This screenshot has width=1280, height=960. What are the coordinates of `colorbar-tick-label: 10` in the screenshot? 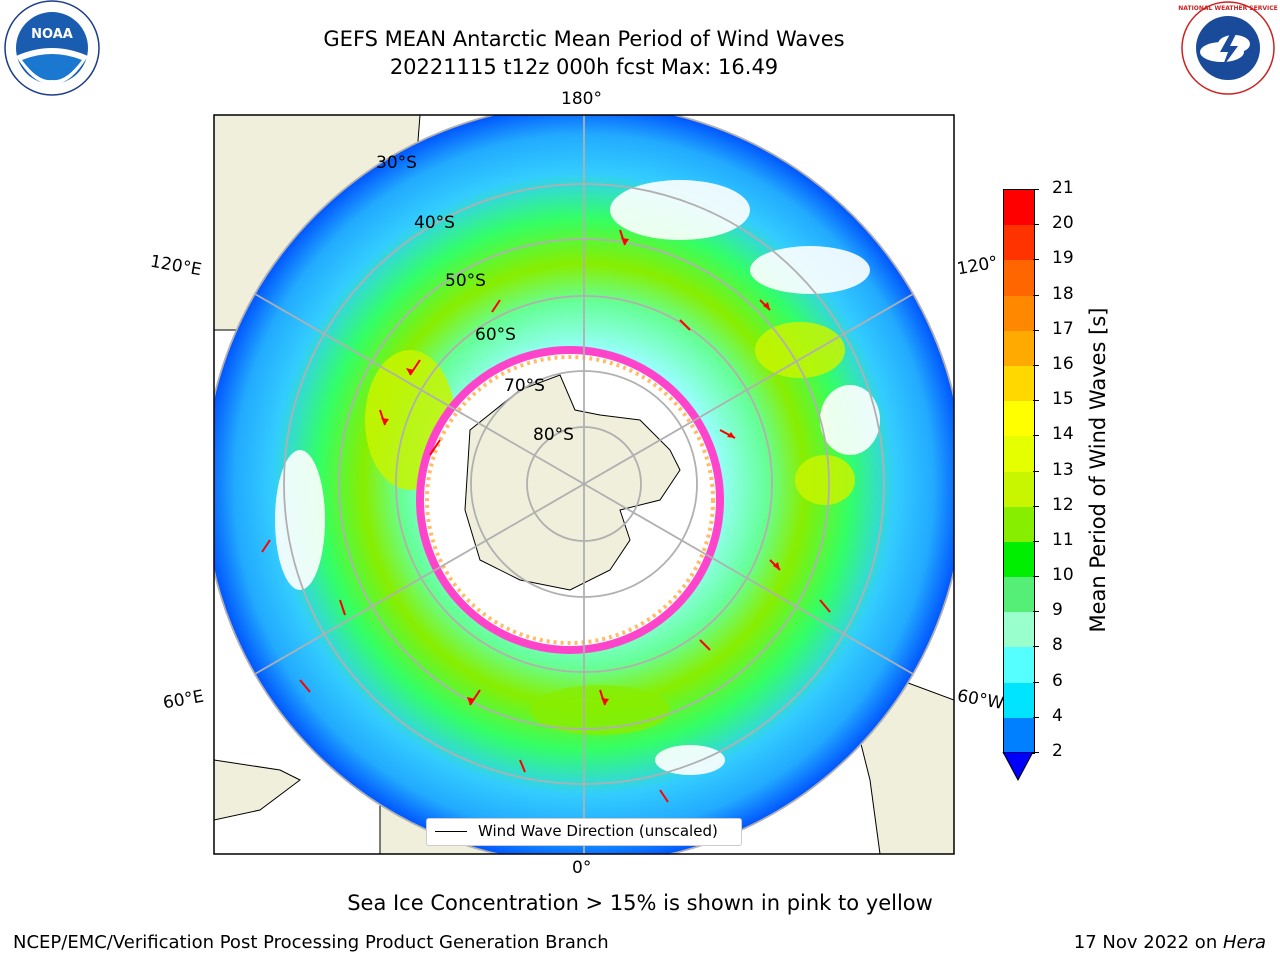 It's located at (1063, 575).